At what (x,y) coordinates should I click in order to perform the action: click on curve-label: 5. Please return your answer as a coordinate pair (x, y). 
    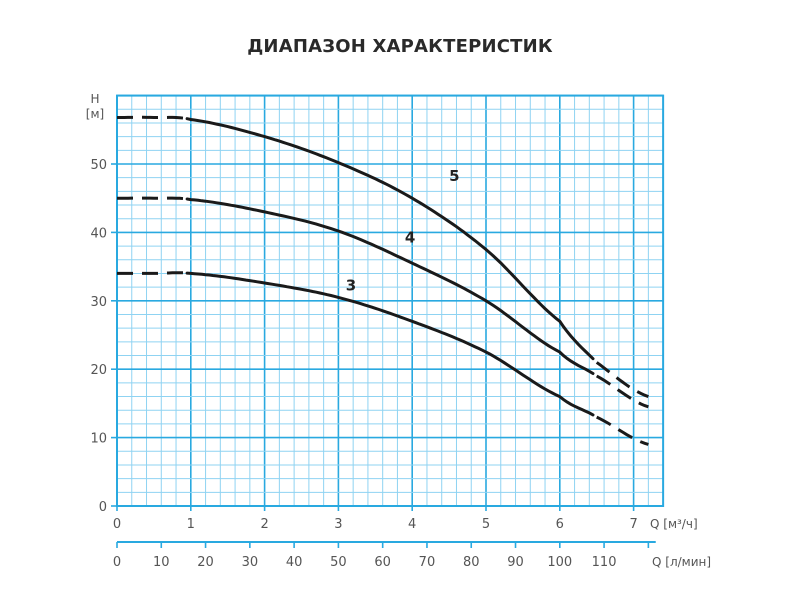
    Looking at the image, I should click on (454, 176).